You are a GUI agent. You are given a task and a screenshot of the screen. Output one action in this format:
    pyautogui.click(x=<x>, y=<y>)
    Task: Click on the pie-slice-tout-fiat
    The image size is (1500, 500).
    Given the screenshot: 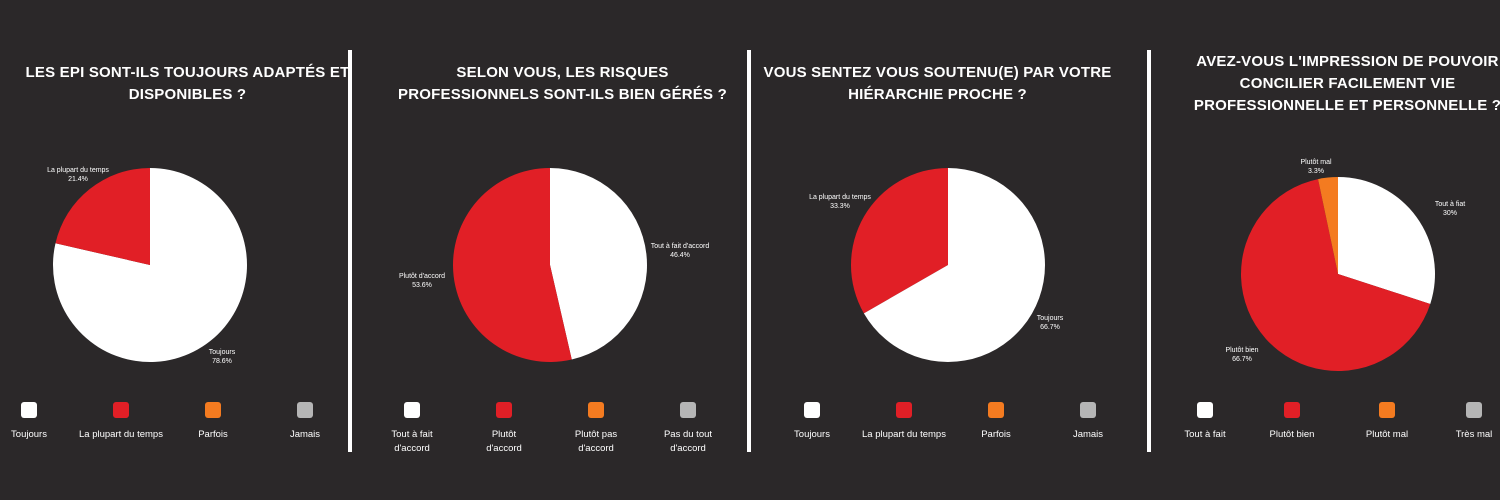 What is the action you would take?
    pyautogui.click(x=1386, y=240)
    